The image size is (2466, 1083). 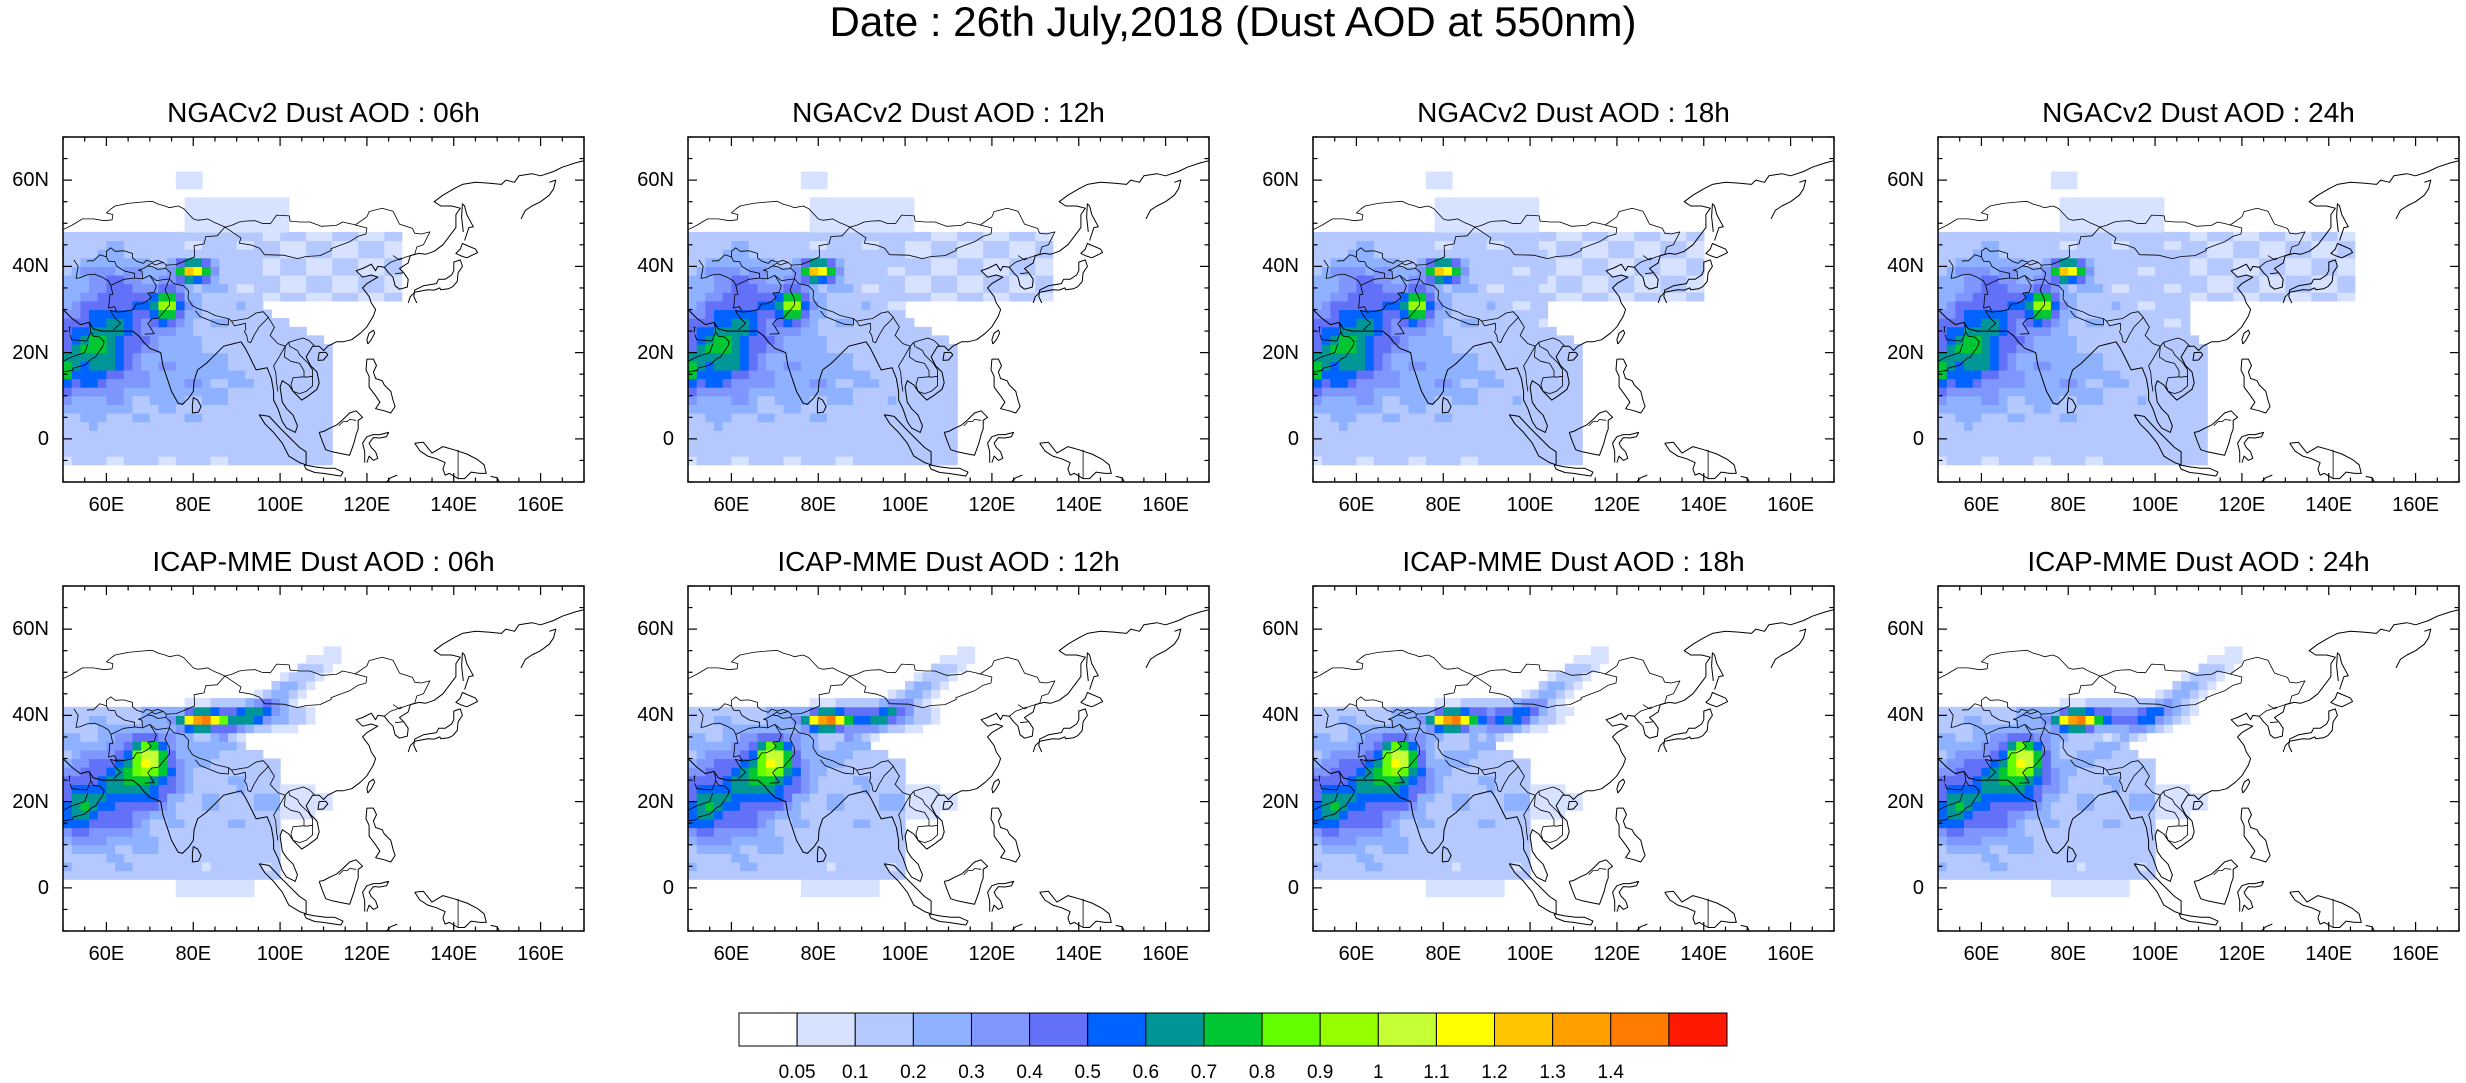 What do you see at coordinates (855, 1073) in the screenshot?
I see `colorbar-label: 0.1` at bounding box center [855, 1073].